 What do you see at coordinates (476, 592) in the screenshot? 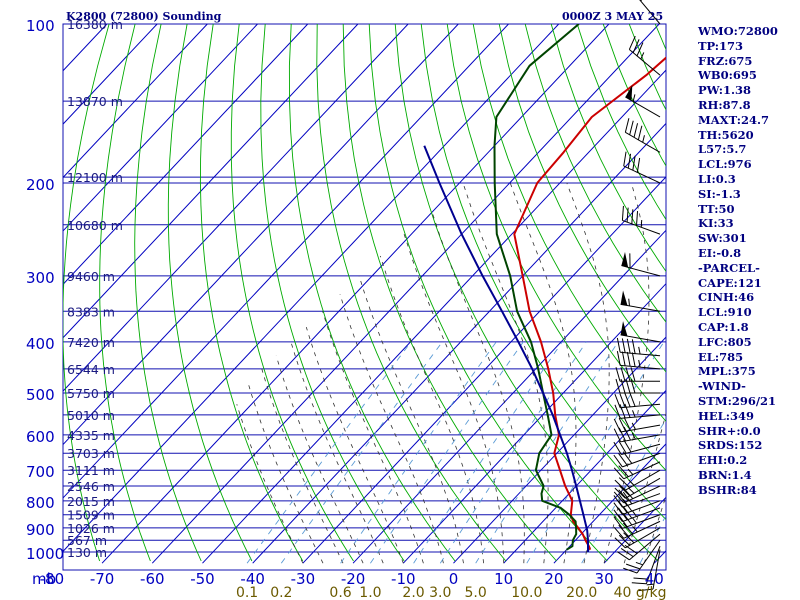
I see `mixing-ratio-label: 5.0` at bounding box center [476, 592].